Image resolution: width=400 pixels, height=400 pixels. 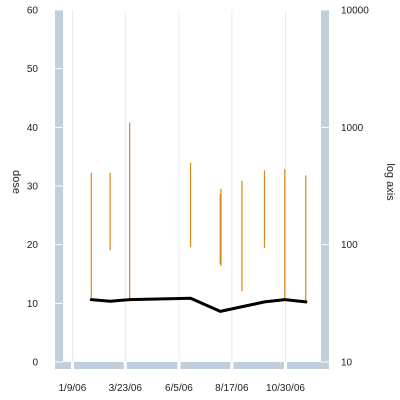 I want to click on y2-axis-title: log axis, so click(x=390, y=182).